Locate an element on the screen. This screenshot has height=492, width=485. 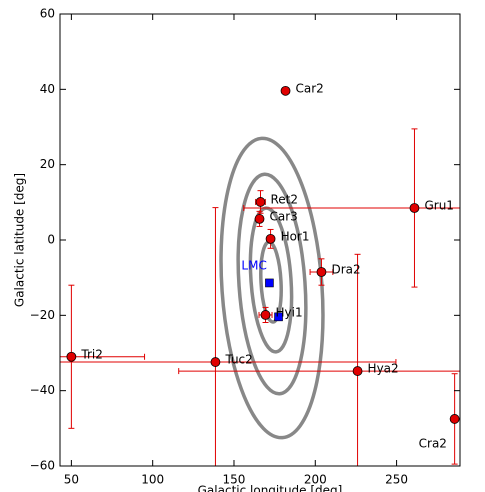
point-label: Gru1 is located at coordinates (438, 205).